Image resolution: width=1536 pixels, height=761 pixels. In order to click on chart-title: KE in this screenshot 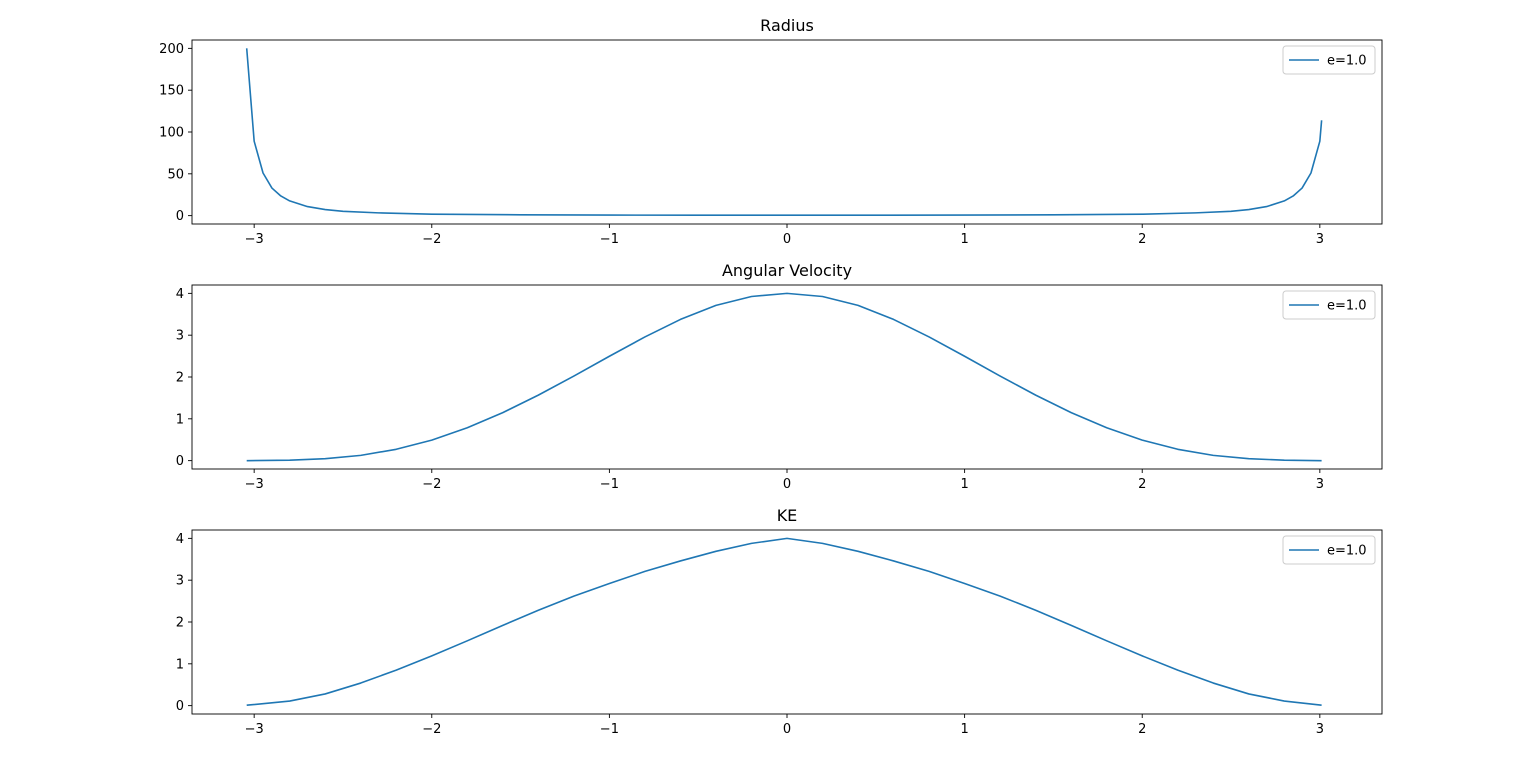, I will do `click(787, 515)`.